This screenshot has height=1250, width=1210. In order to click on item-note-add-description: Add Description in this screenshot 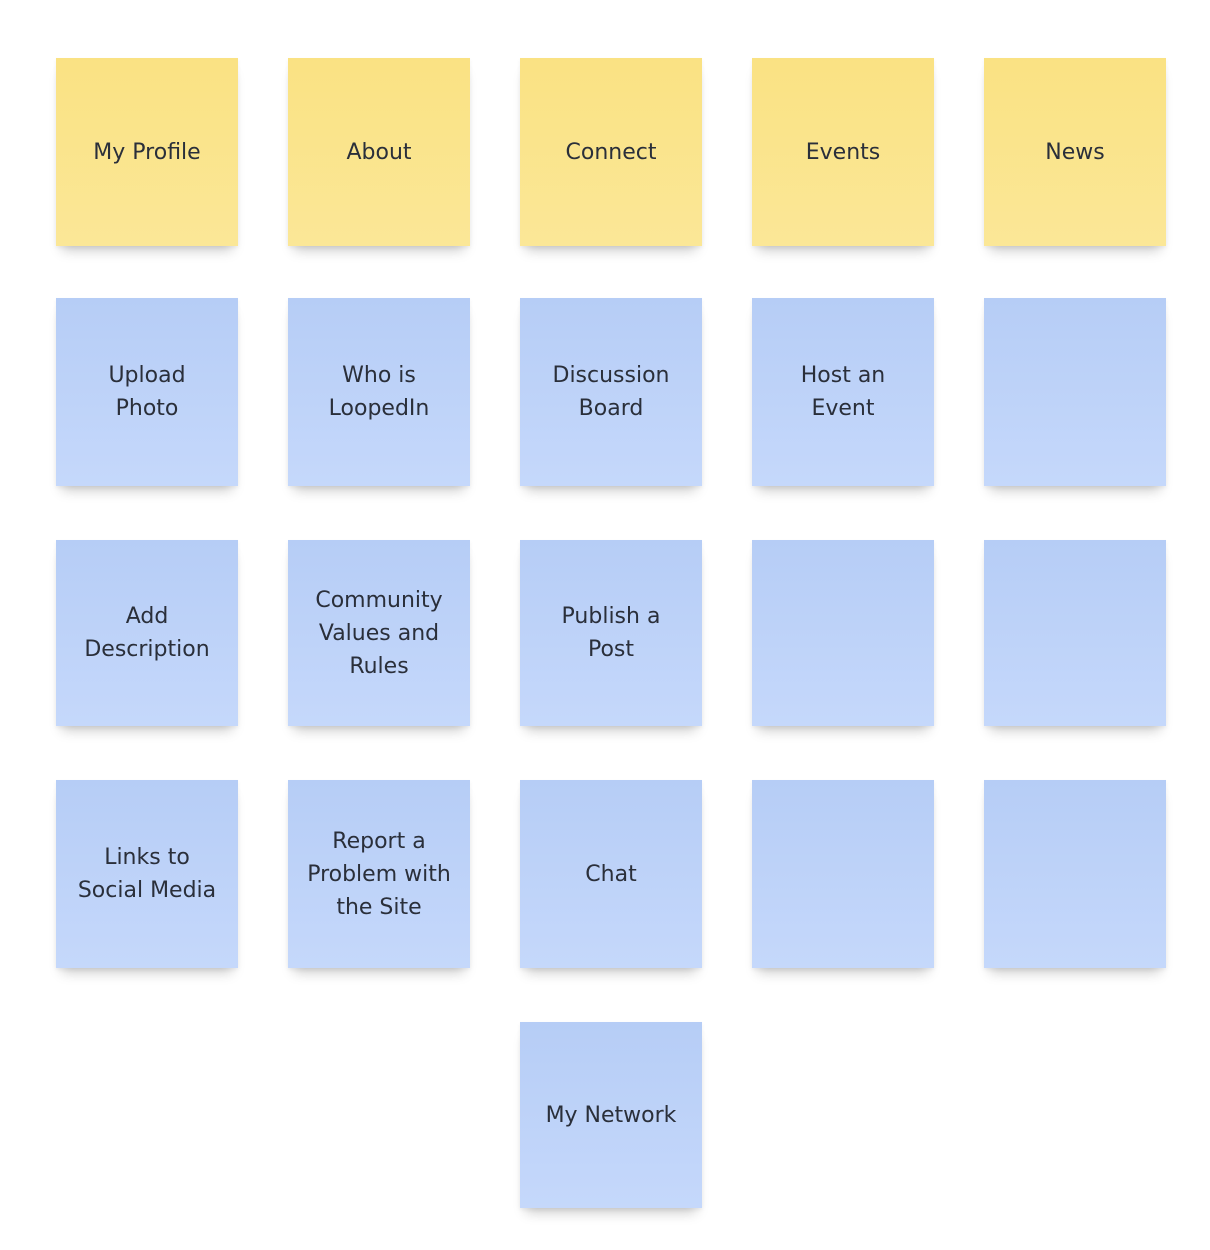, I will do `click(147, 633)`.